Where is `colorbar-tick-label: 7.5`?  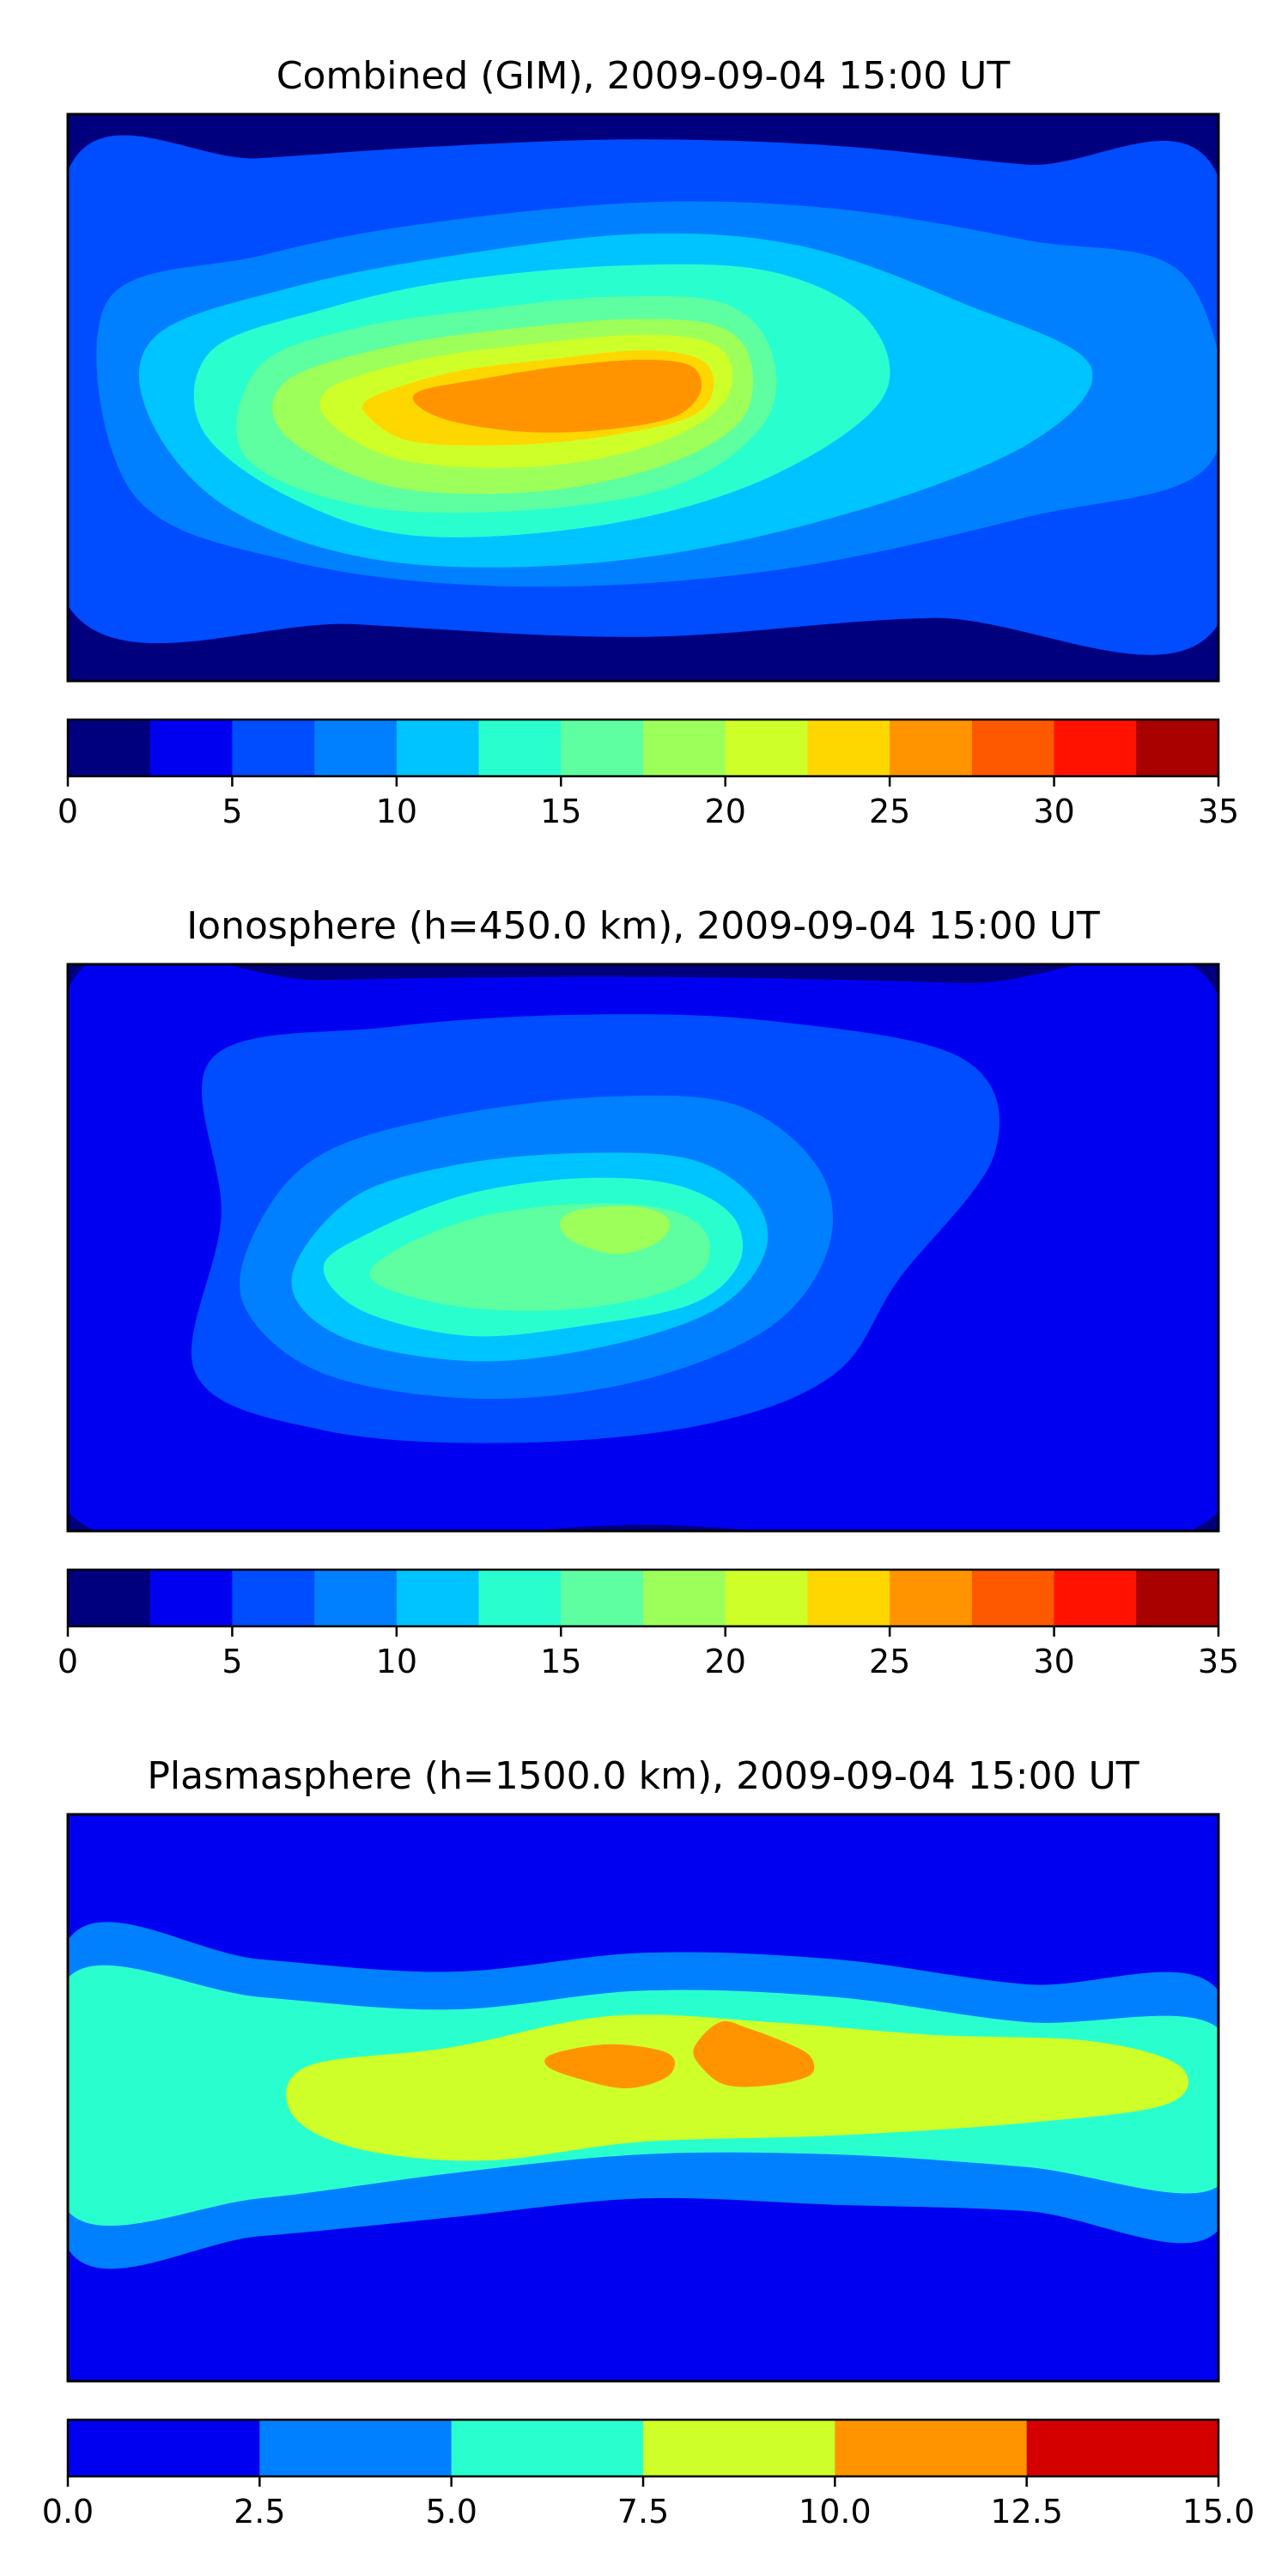
colorbar-tick-label: 7.5 is located at coordinates (643, 2511).